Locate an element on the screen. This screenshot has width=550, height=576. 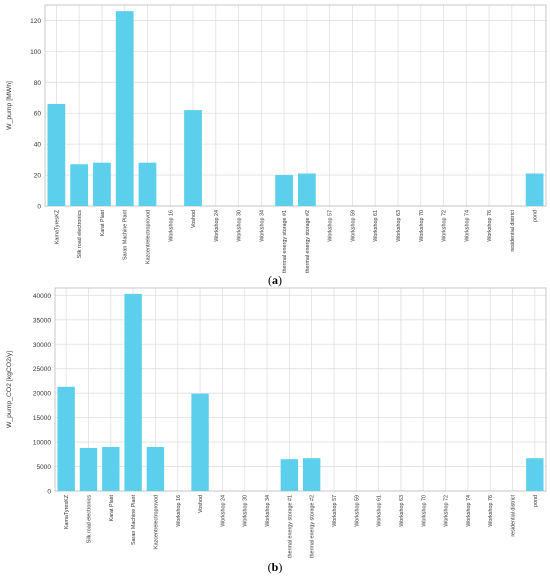
y-tick-label: 15000 is located at coordinates (42, 418).